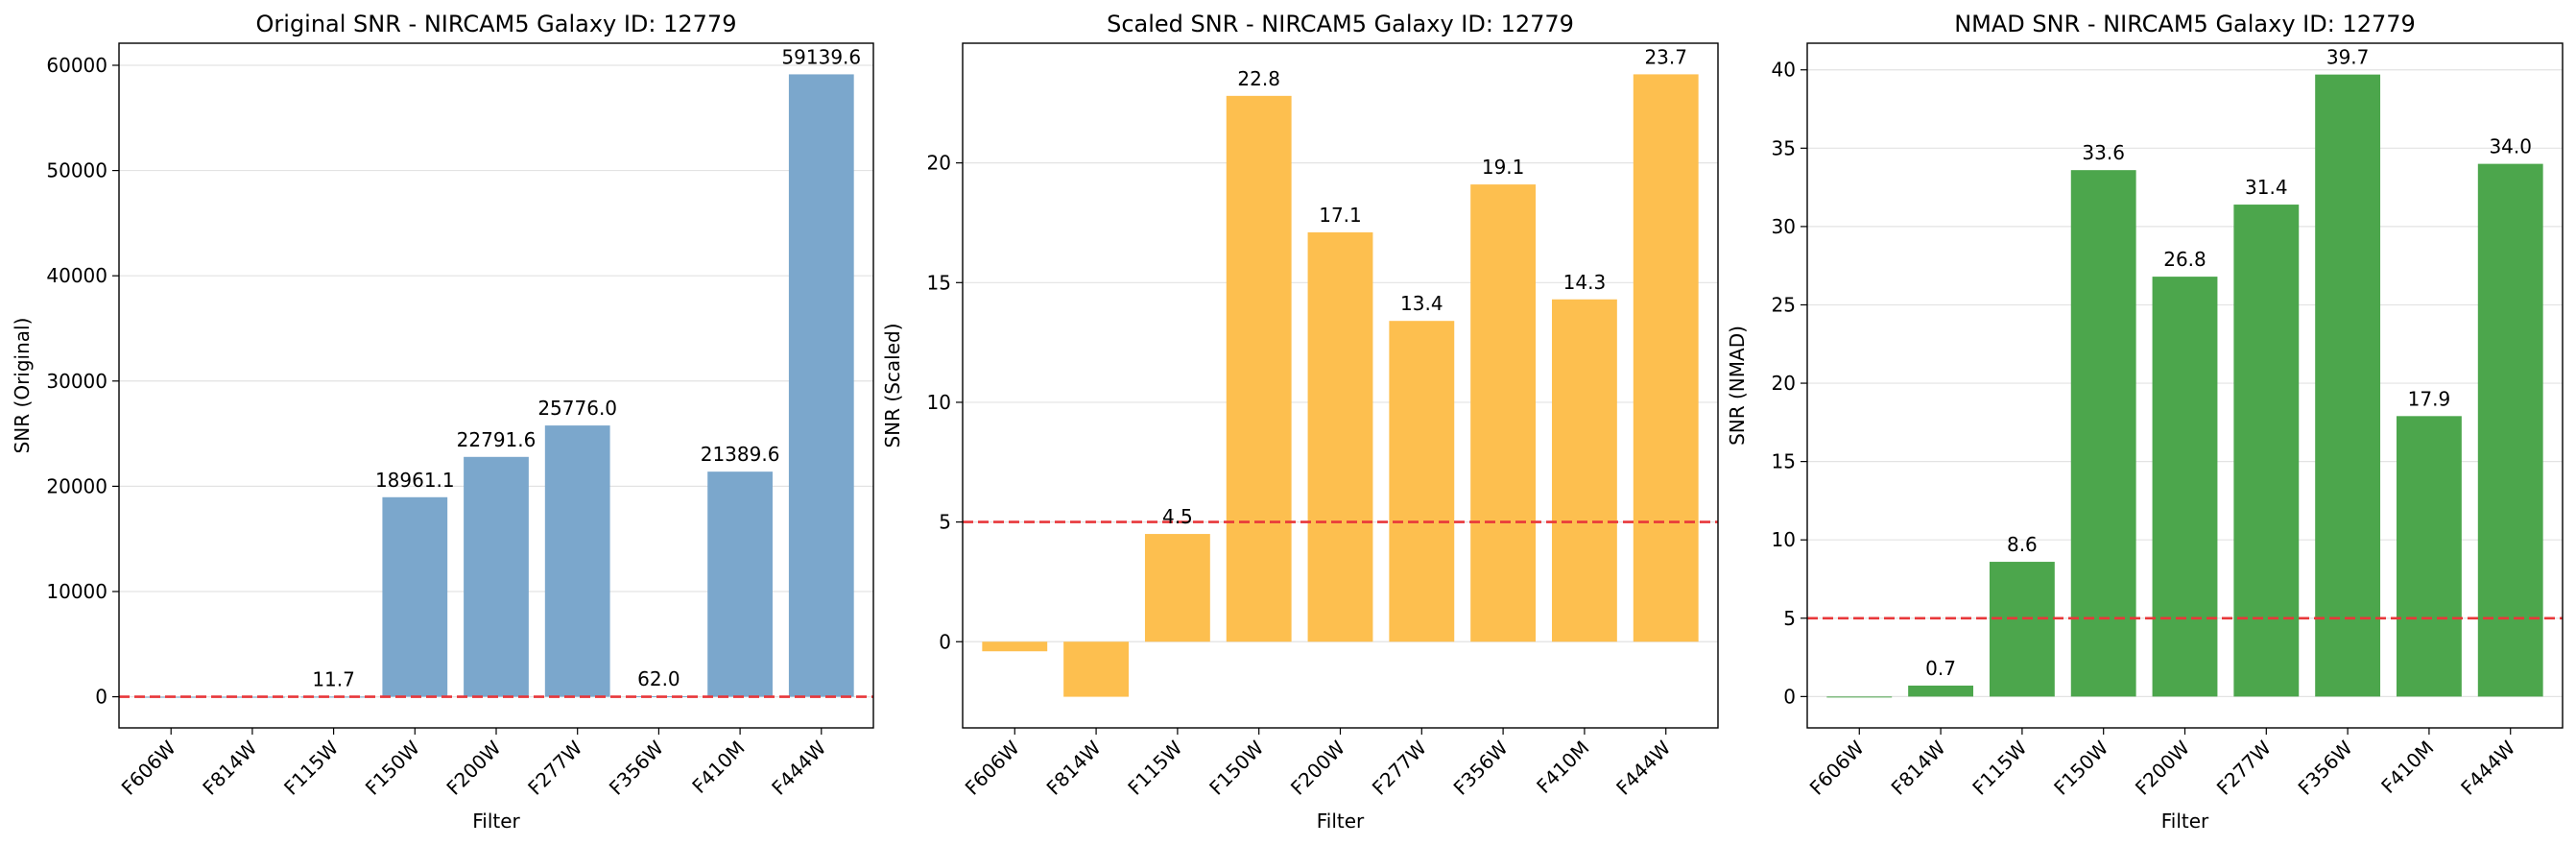 The width and height of the screenshot is (2576, 846). I want to click on data-label: 18961.1, so click(415, 480).